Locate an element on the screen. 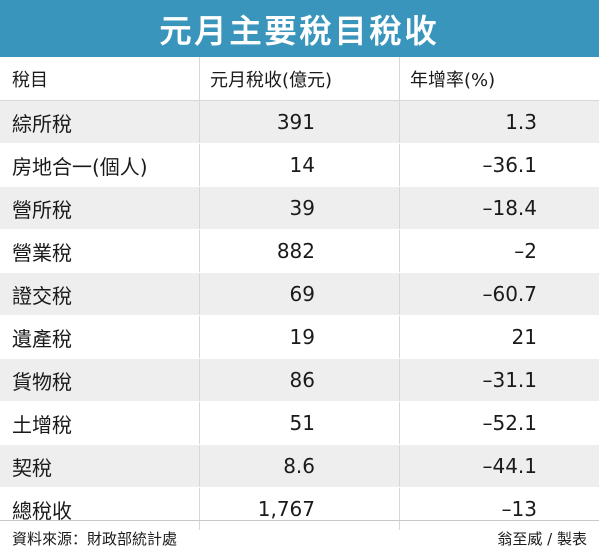 This screenshot has height=556, width=599. source-note: 資料來源：財政部統計處 is located at coordinates (95, 539).